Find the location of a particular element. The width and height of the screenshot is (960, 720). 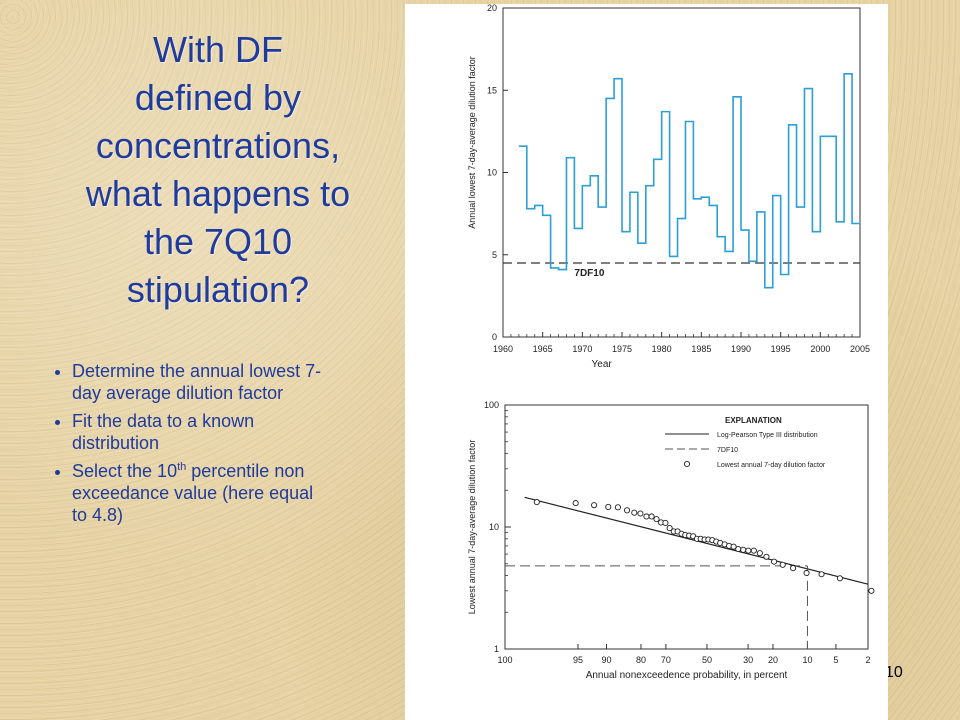

x-tick-label: 1975 is located at coordinates (622, 349).